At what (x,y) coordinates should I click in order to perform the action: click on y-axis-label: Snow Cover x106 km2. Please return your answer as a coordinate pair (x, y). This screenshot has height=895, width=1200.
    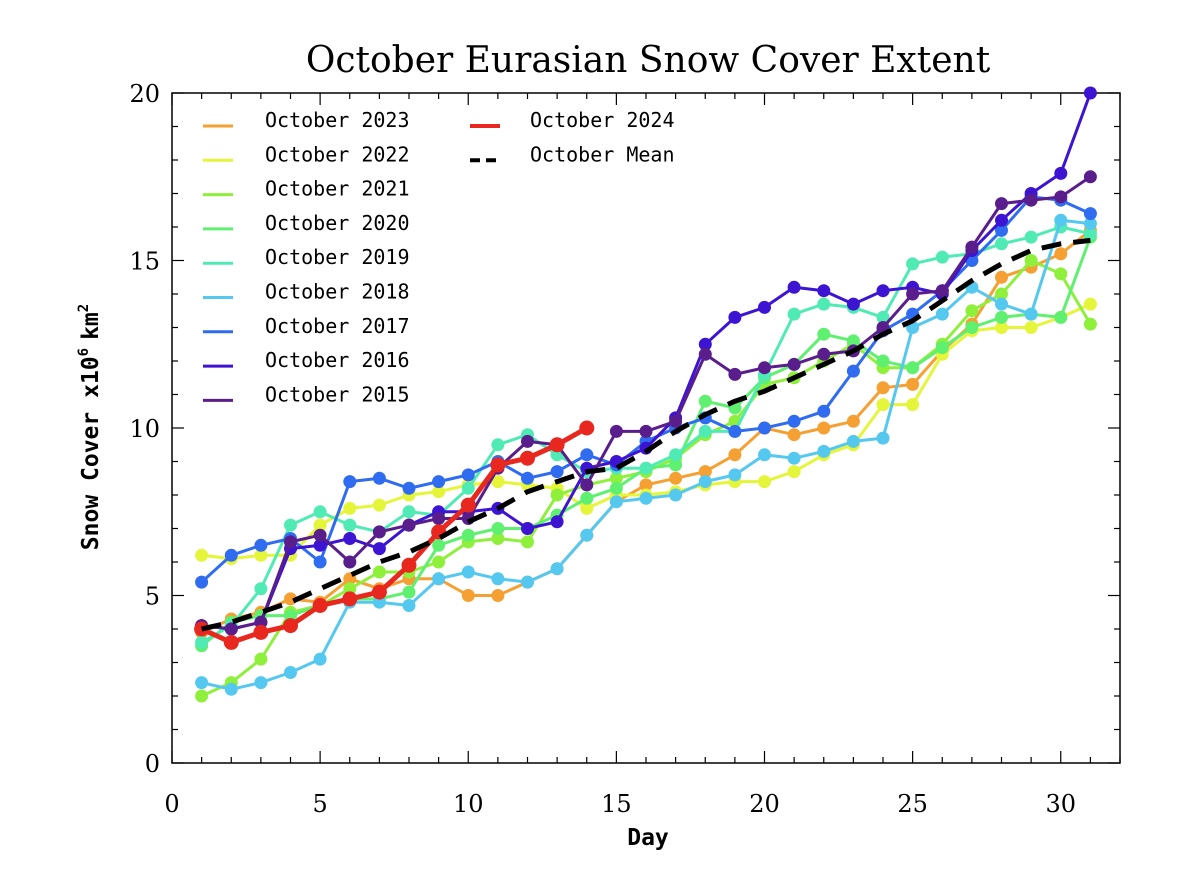
    Looking at the image, I should click on (90, 427).